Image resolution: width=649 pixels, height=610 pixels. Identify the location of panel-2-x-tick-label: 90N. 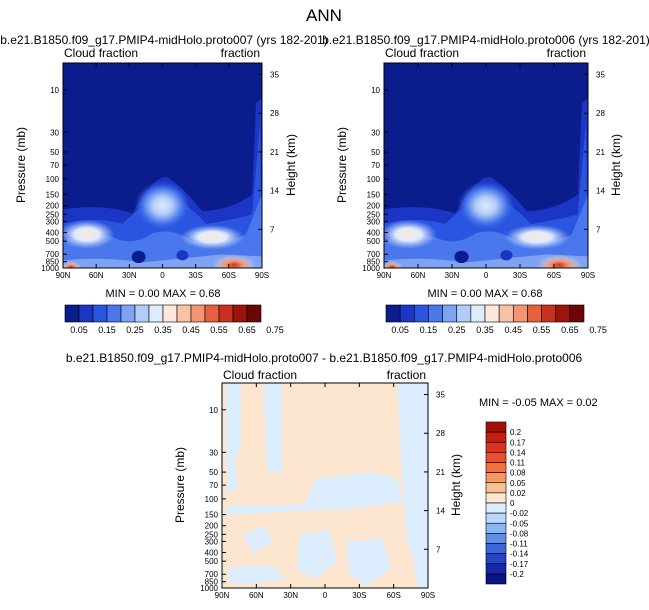
(384, 275).